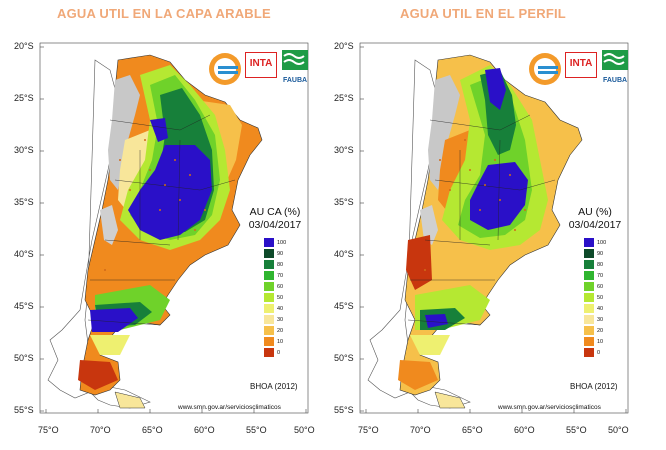  What do you see at coordinates (275, 212) in the screenshot?
I see `legend-title: AU CA (%)` at bounding box center [275, 212].